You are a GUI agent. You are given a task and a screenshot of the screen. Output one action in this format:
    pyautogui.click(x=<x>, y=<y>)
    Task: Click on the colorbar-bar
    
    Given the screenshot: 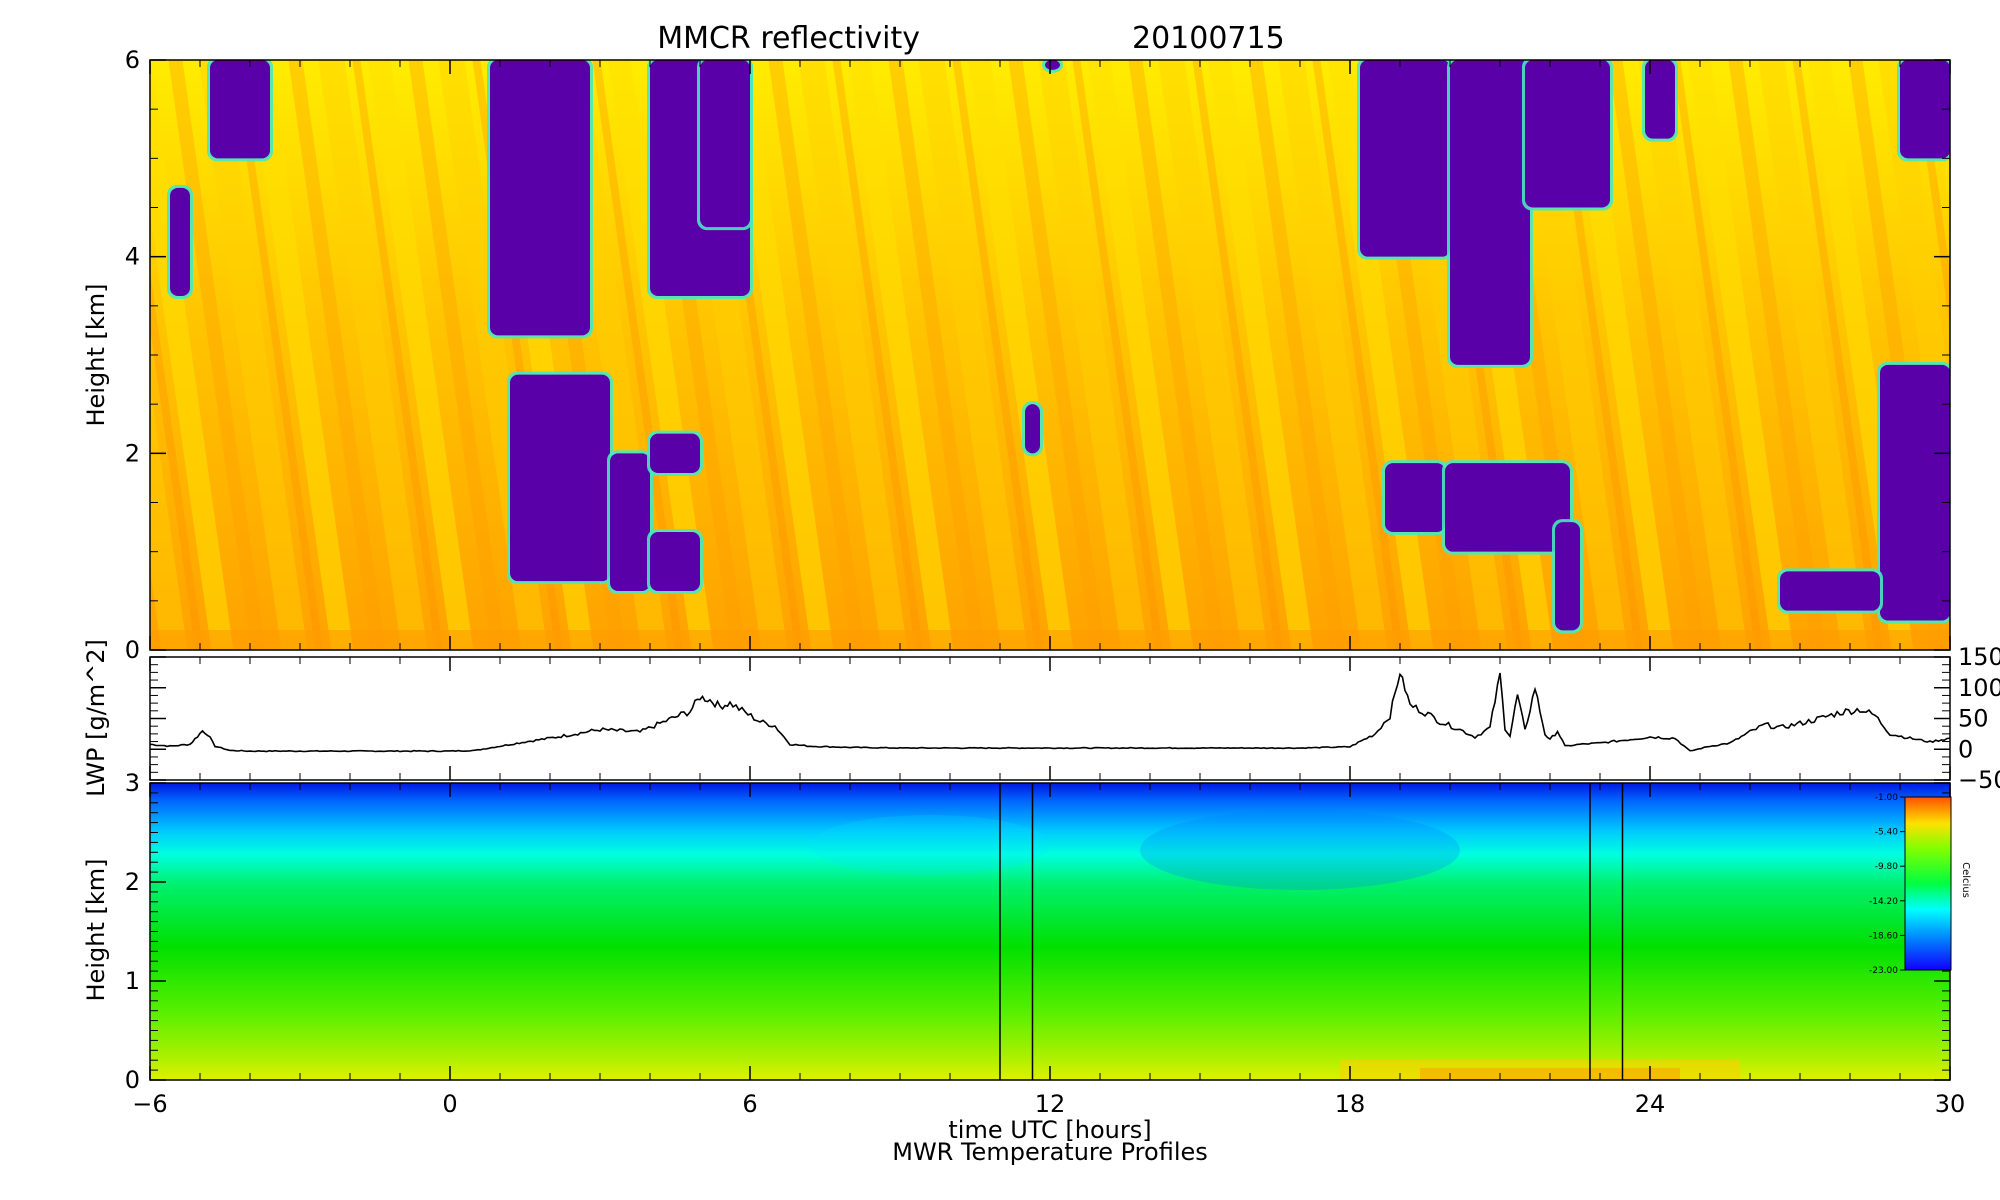 What is the action you would take?
    pyautogui.click(x=1928, y=883)
    